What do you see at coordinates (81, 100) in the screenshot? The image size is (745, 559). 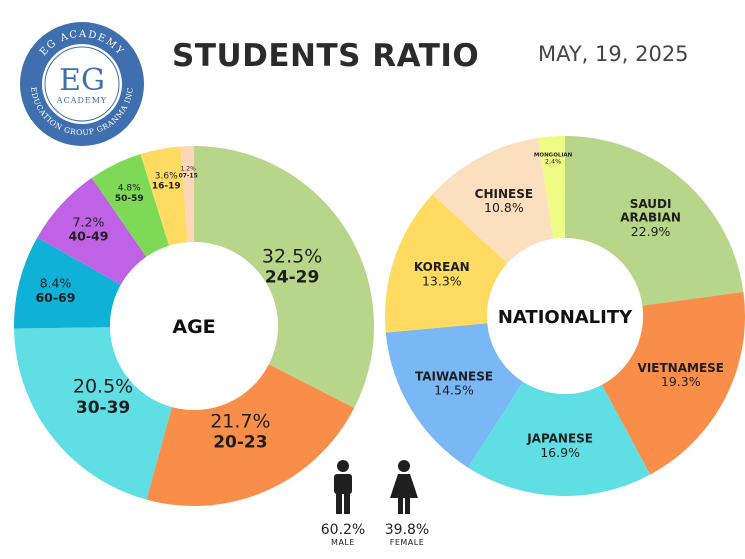 I see `logo-subtitle: ACADEMY` at bounding box center [81, 100].